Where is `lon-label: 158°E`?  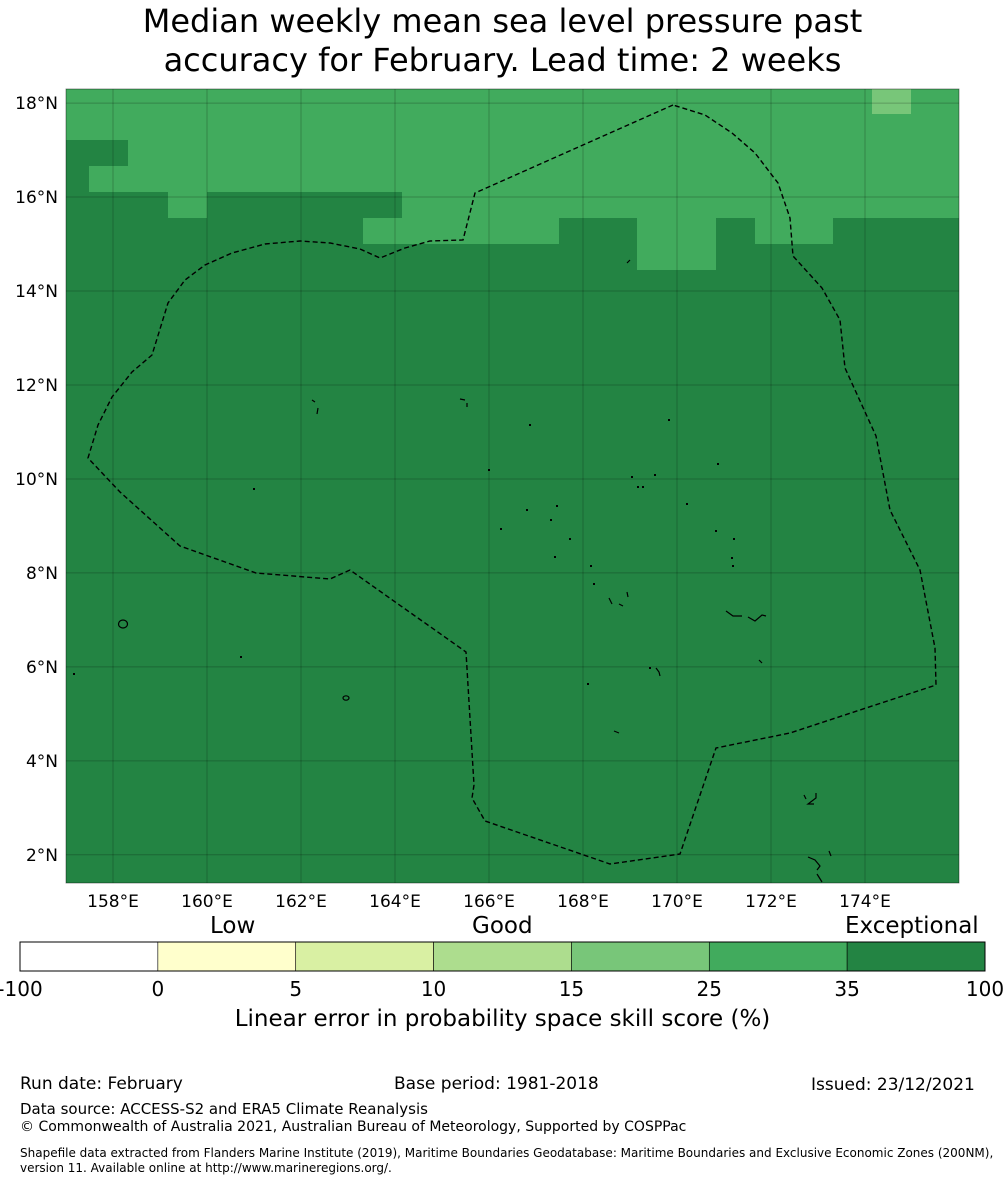
lon-label: 158°E is located at coordinates (113, 902).